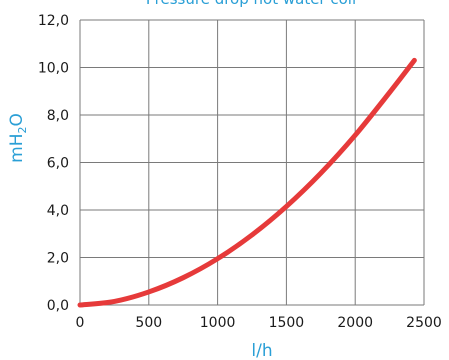  Describe the element at coordinates (58, 211) in the screenshot. I see `y-tick-label: 4,0` at that location.